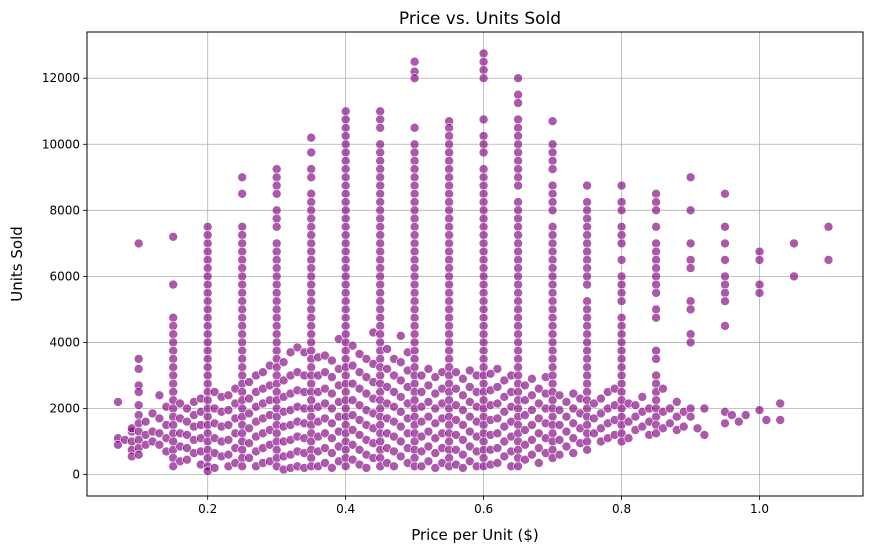 Image resolution: width=872 pixels, height=556 pixels. I want to click on y-tick-label: 0, so click(76, 475).